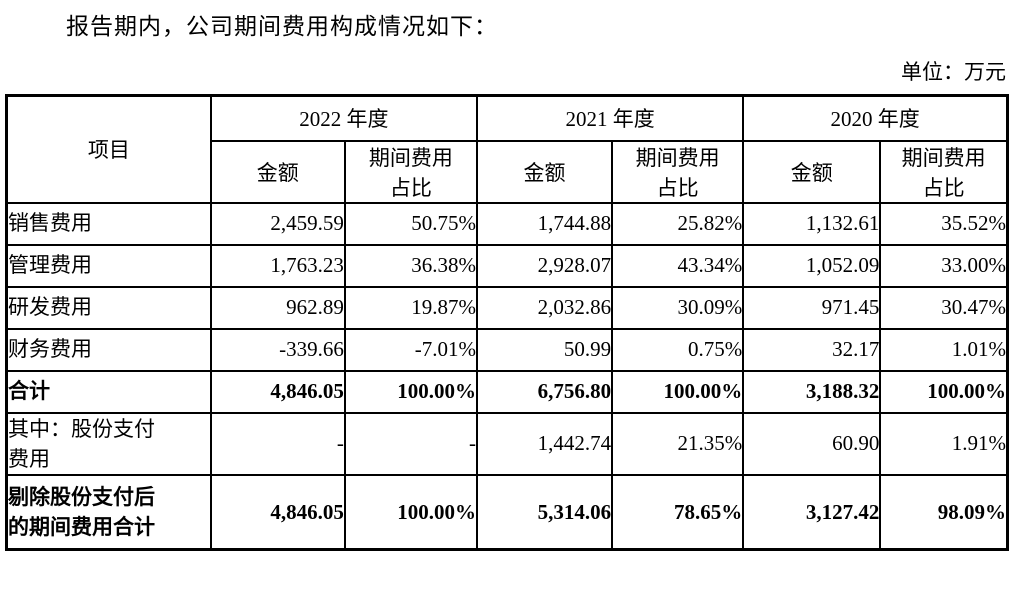 This screenshot has width=1014, height=598. Describe the element at coordinates (678, 512) in the screenshot. I see `value-cell: 78.65%` at that location.